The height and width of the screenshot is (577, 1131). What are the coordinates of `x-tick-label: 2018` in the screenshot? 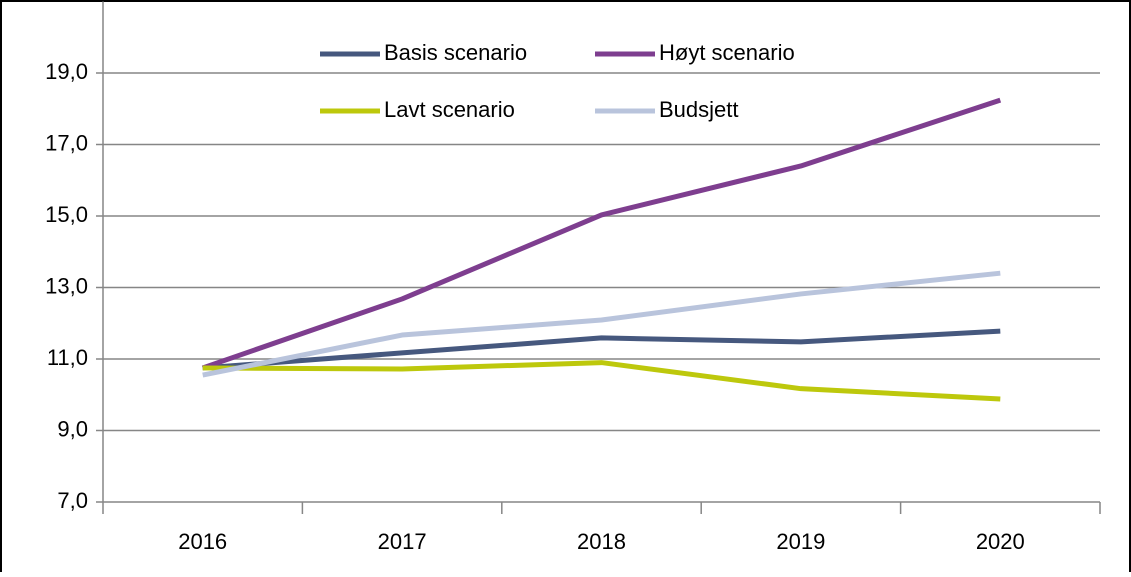 It's located at (601, 541).